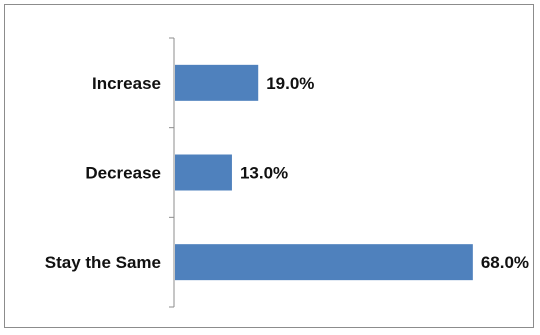 Image resolution: width=540 pixels, height=335 pixels. What do you see at coordinates (264, 173) in the screenshot?
I see `data-label: 13.0%` at bounding box center [264, 173].